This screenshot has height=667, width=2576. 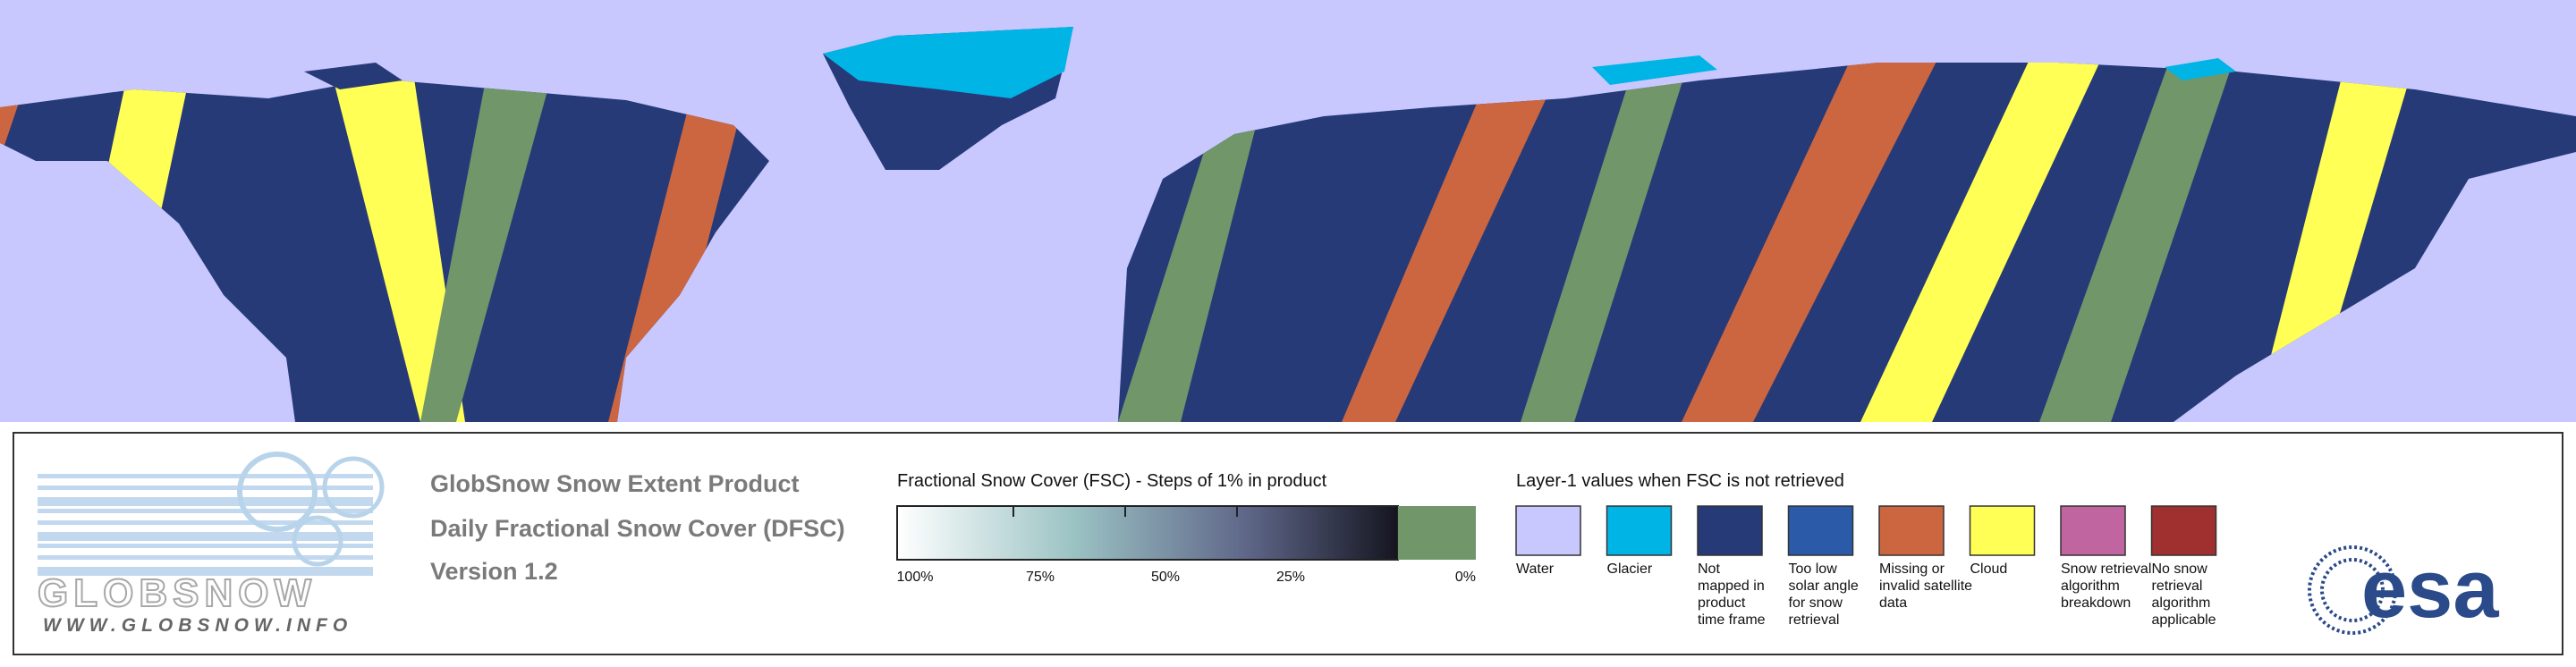 What do you see at coordinates (1722, 603) in the screenshot?
I see `legend-label: product` at bounding box center [1722, 603].